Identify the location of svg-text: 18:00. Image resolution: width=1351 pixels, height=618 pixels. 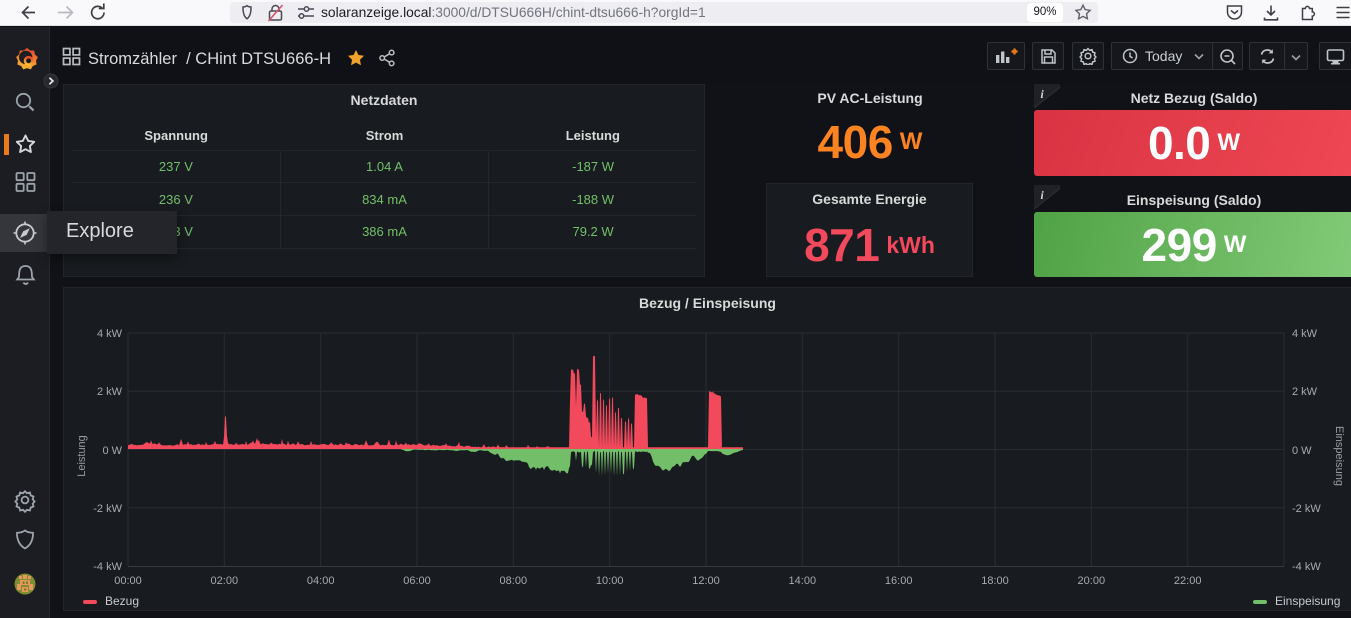
(995, 581).